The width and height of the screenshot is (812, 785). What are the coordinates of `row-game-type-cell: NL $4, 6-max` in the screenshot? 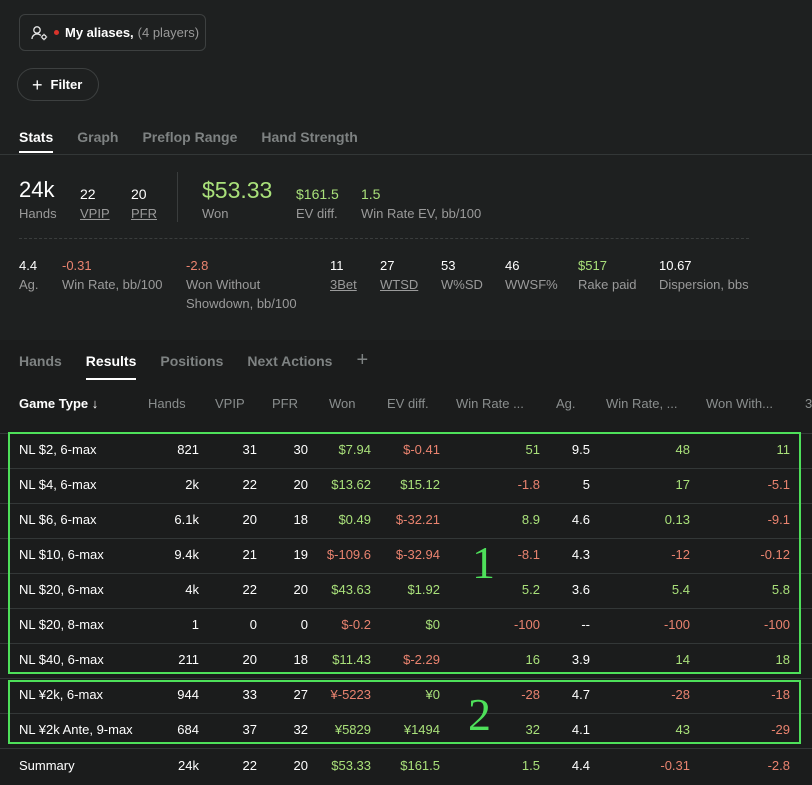 It's located at (58, 484).